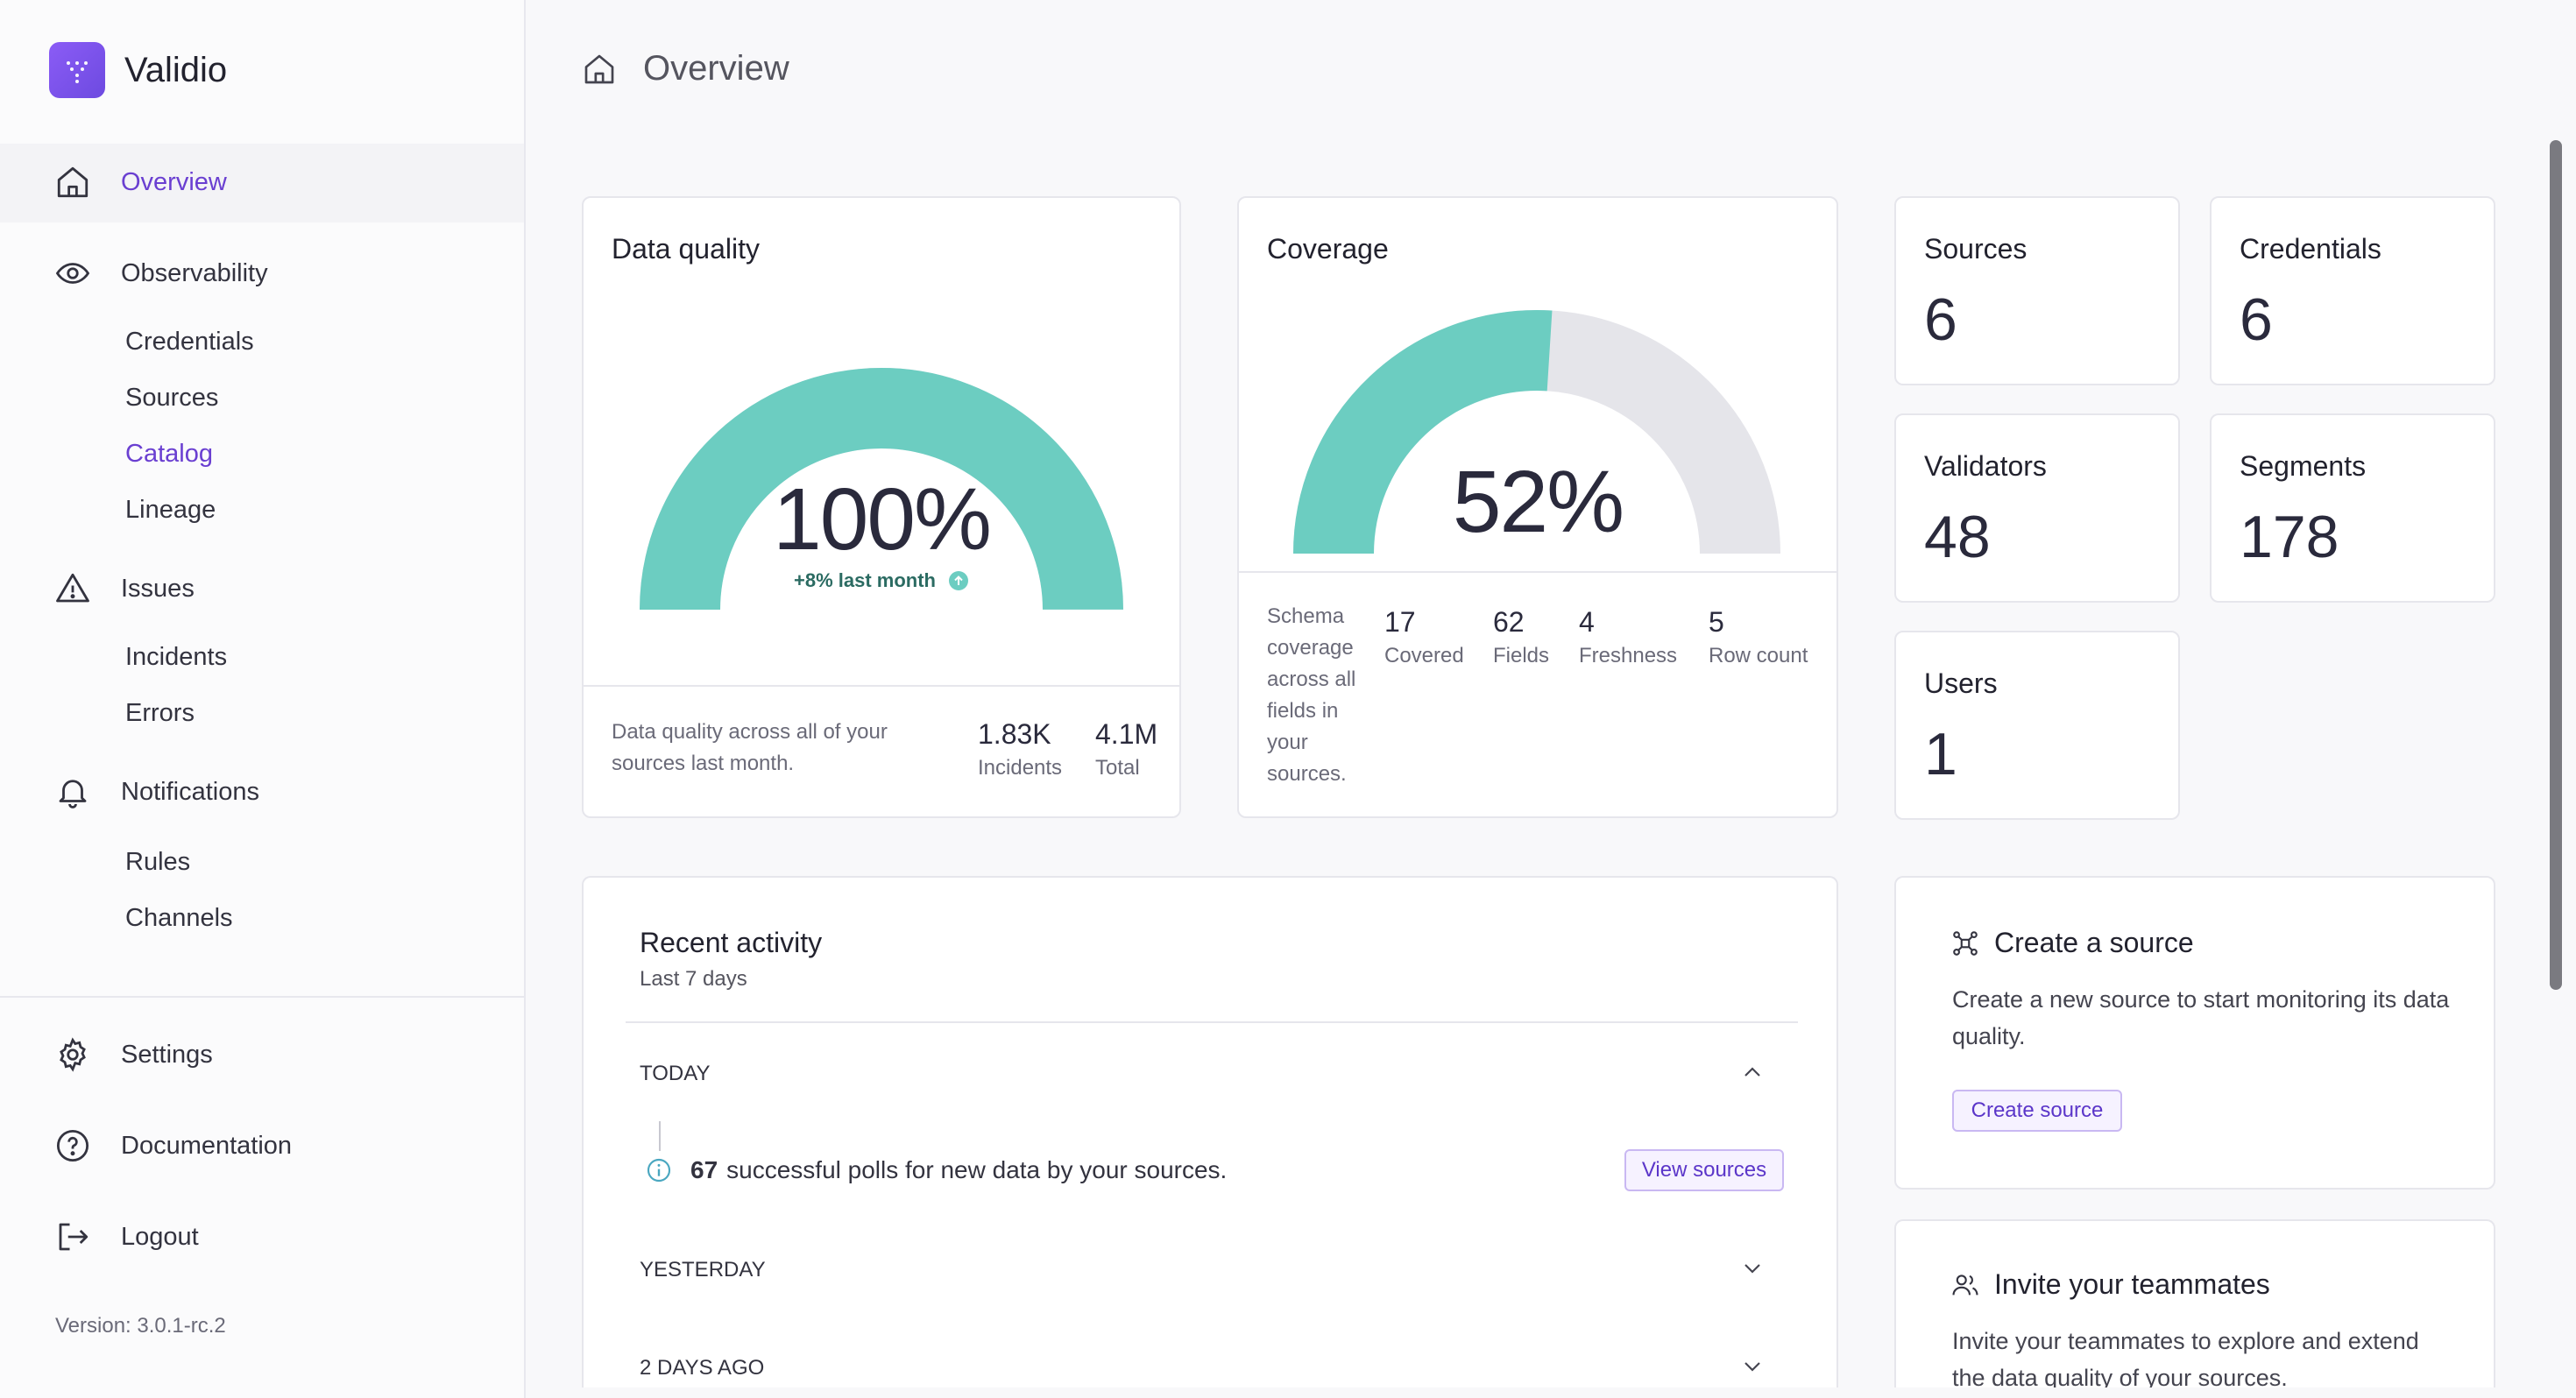  I want to click on trend-label: +8% last month, so click(865, 580).